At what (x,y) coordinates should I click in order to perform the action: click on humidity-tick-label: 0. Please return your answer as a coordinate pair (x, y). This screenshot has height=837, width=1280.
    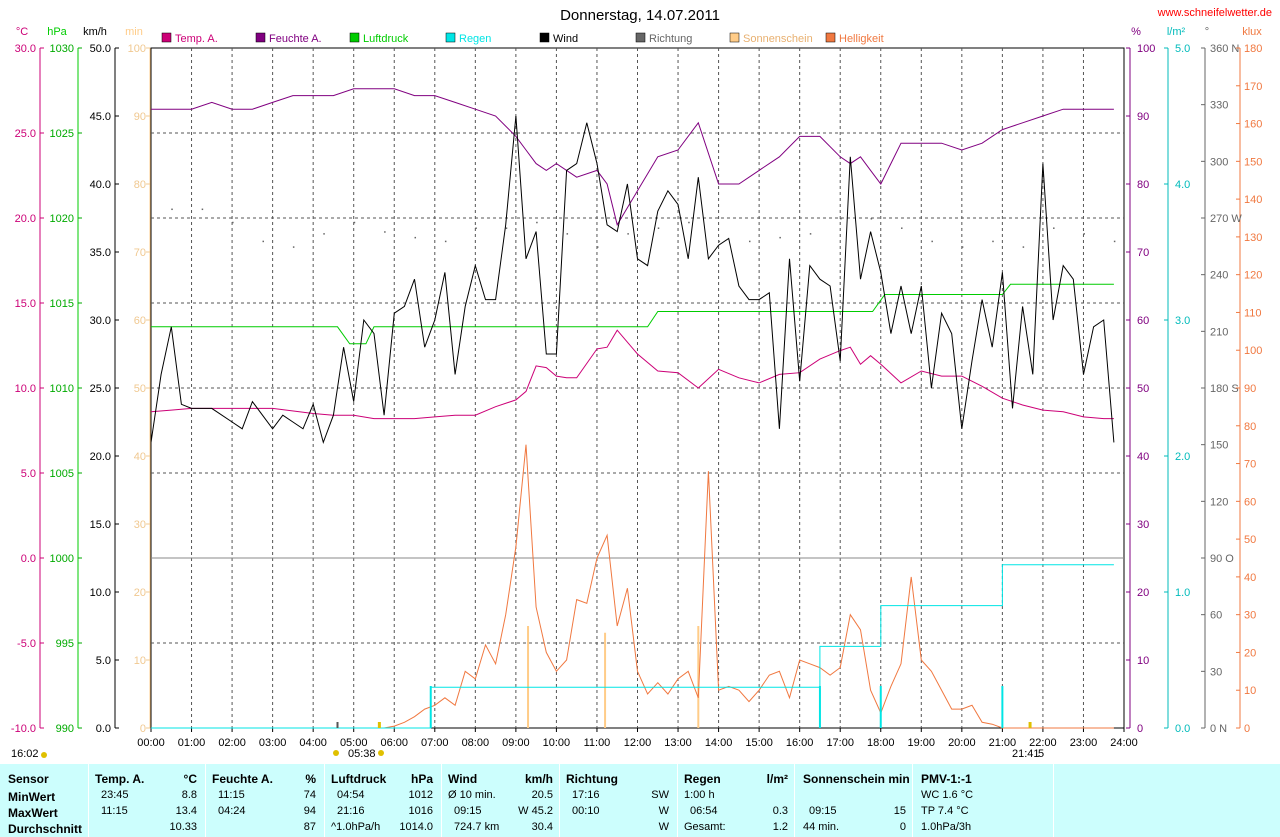
    Looking at the image, I should click on (1140, 729).